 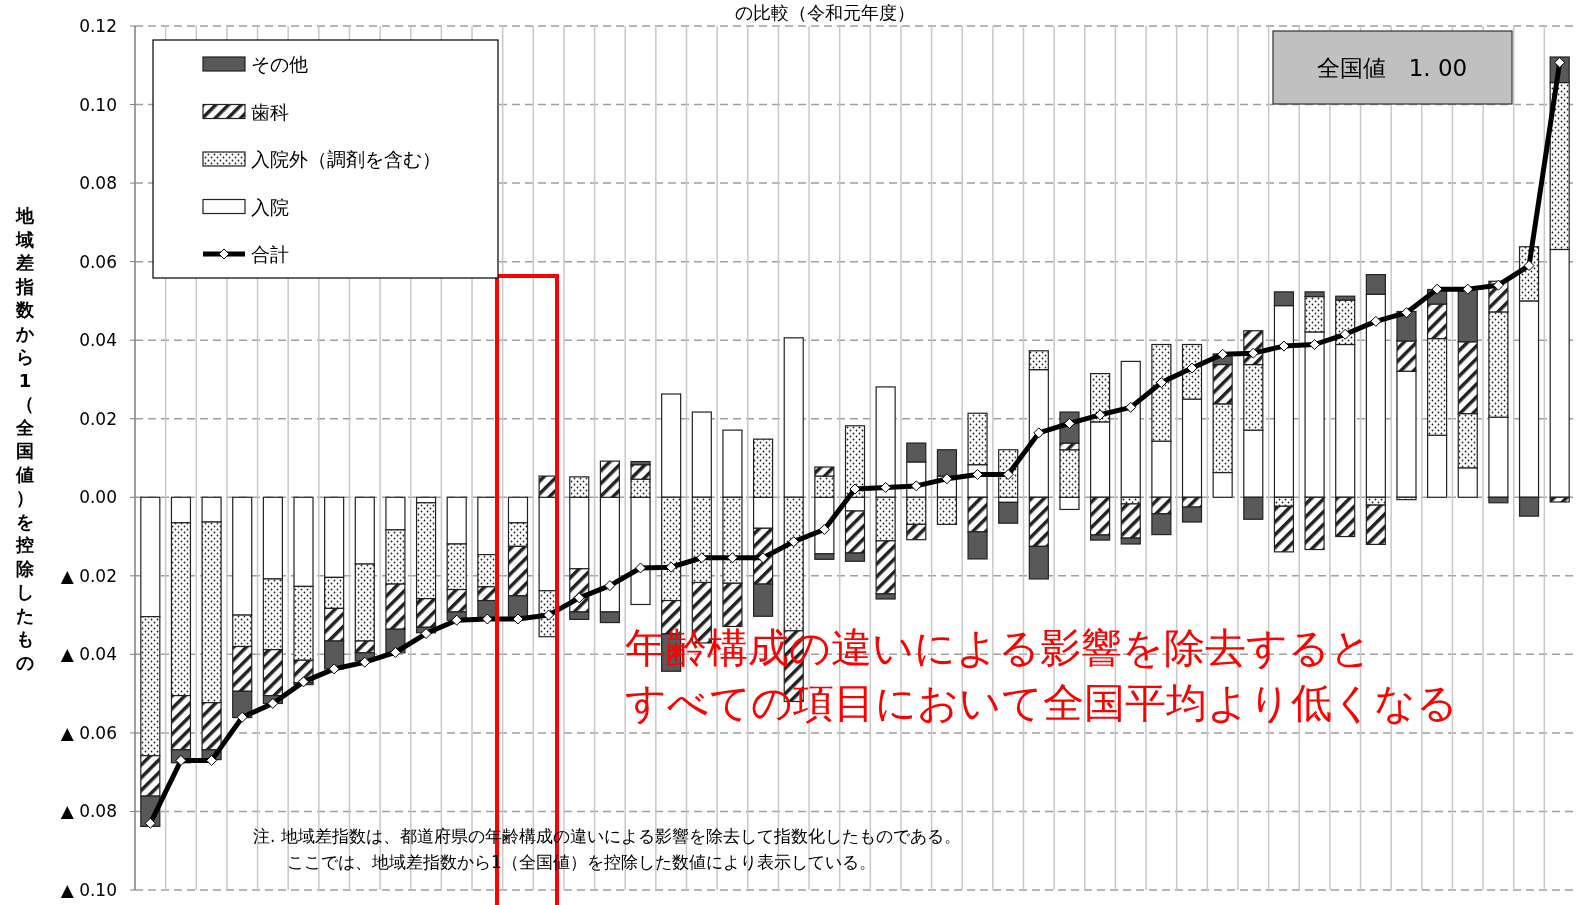 I want to click on legend-label: 入院外（調剤を含む）, so click(x=346, y=159).